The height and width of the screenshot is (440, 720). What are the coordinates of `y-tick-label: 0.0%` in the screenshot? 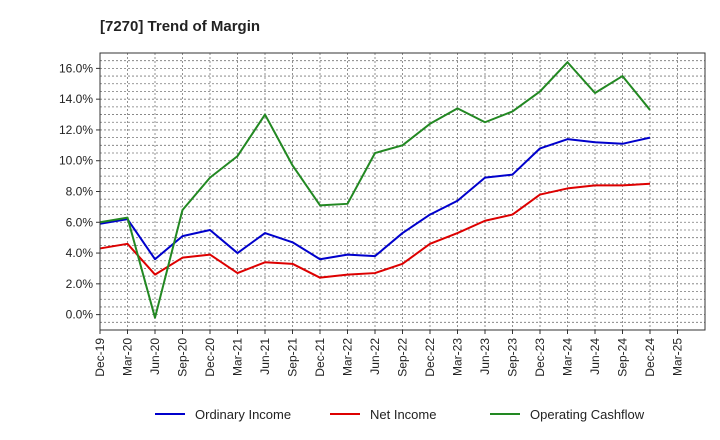 It's located at (80, 315).